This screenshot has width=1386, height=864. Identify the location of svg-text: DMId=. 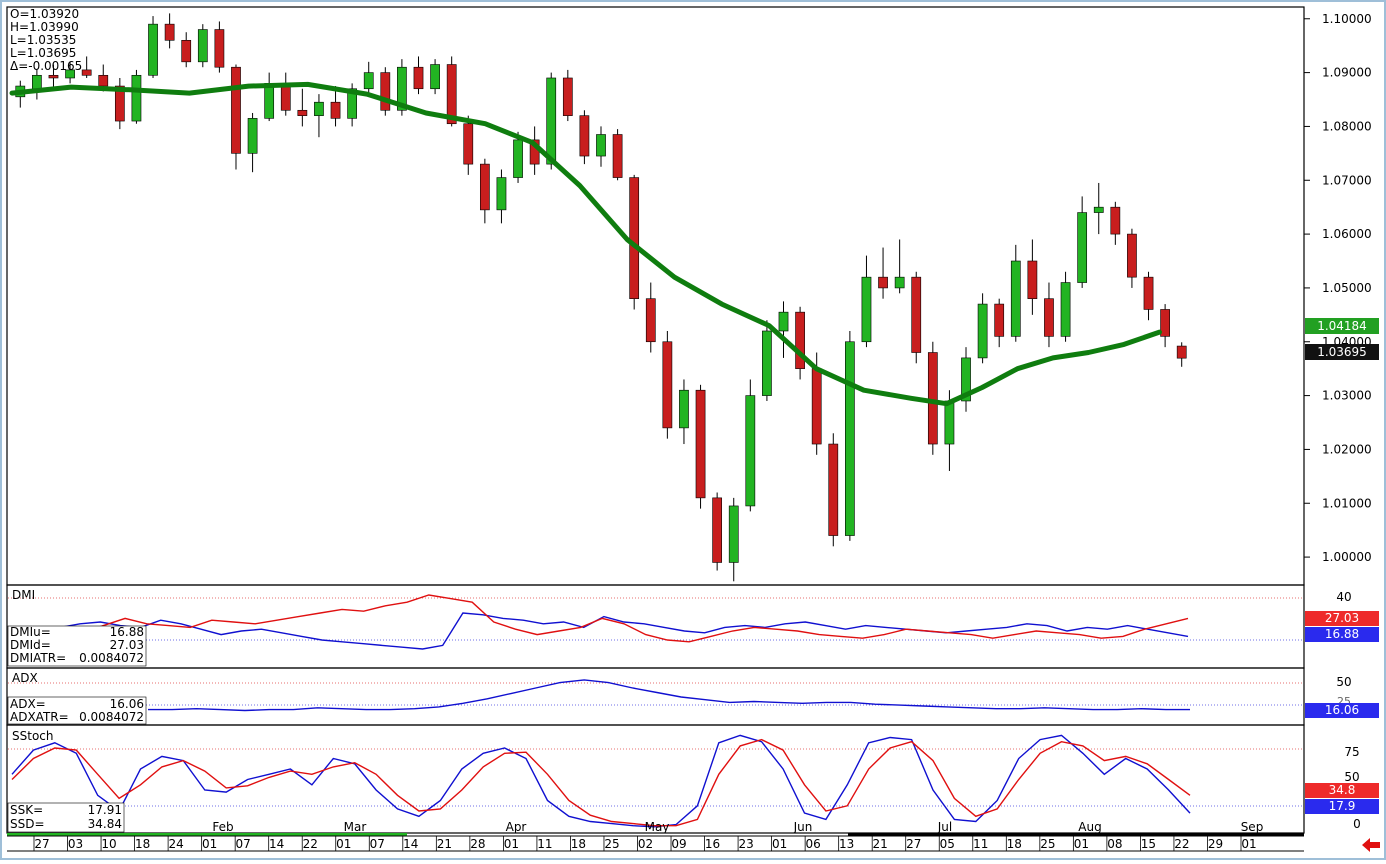
(30, 645).